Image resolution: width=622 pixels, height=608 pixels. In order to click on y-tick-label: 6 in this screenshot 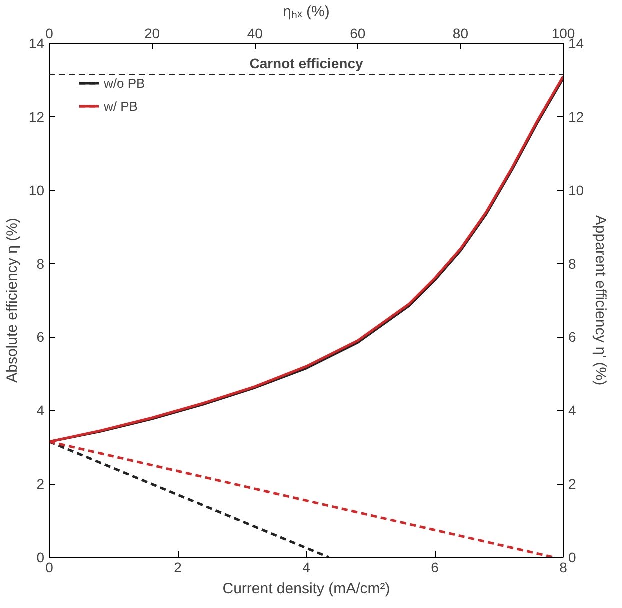, I will do `click(40, 337)`.